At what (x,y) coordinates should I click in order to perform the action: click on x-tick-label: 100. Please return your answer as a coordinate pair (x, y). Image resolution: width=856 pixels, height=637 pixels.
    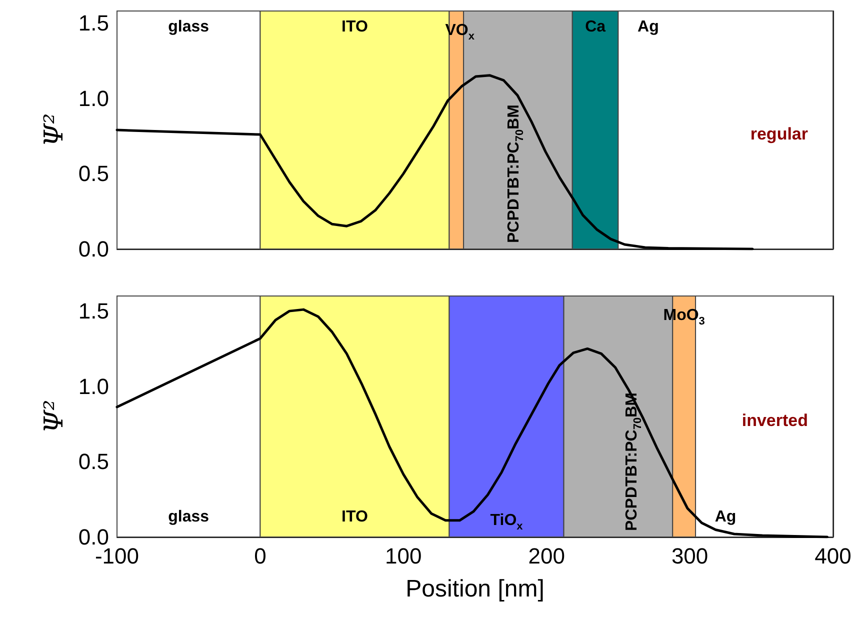
    Looking at the image, I should click on (403, 556).